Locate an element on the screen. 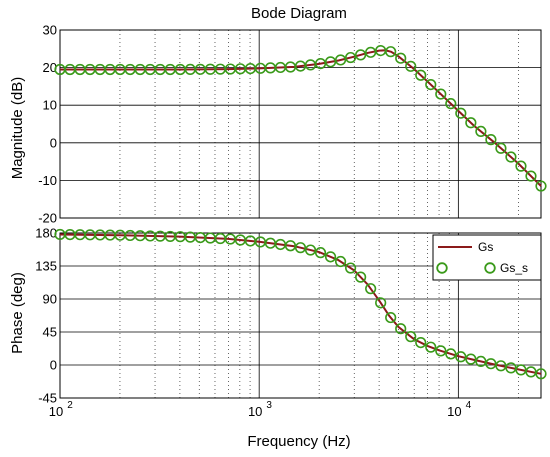 This screenshot has width=550, height=457. phase-ytick-label: 90 is located at coordinates (50, 299).